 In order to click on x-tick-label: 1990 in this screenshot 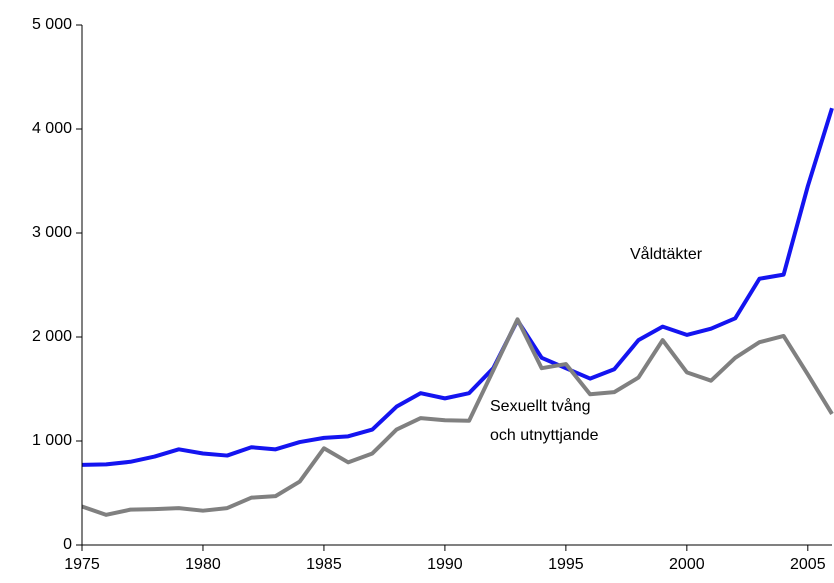, I will do `click(445, 564)`.